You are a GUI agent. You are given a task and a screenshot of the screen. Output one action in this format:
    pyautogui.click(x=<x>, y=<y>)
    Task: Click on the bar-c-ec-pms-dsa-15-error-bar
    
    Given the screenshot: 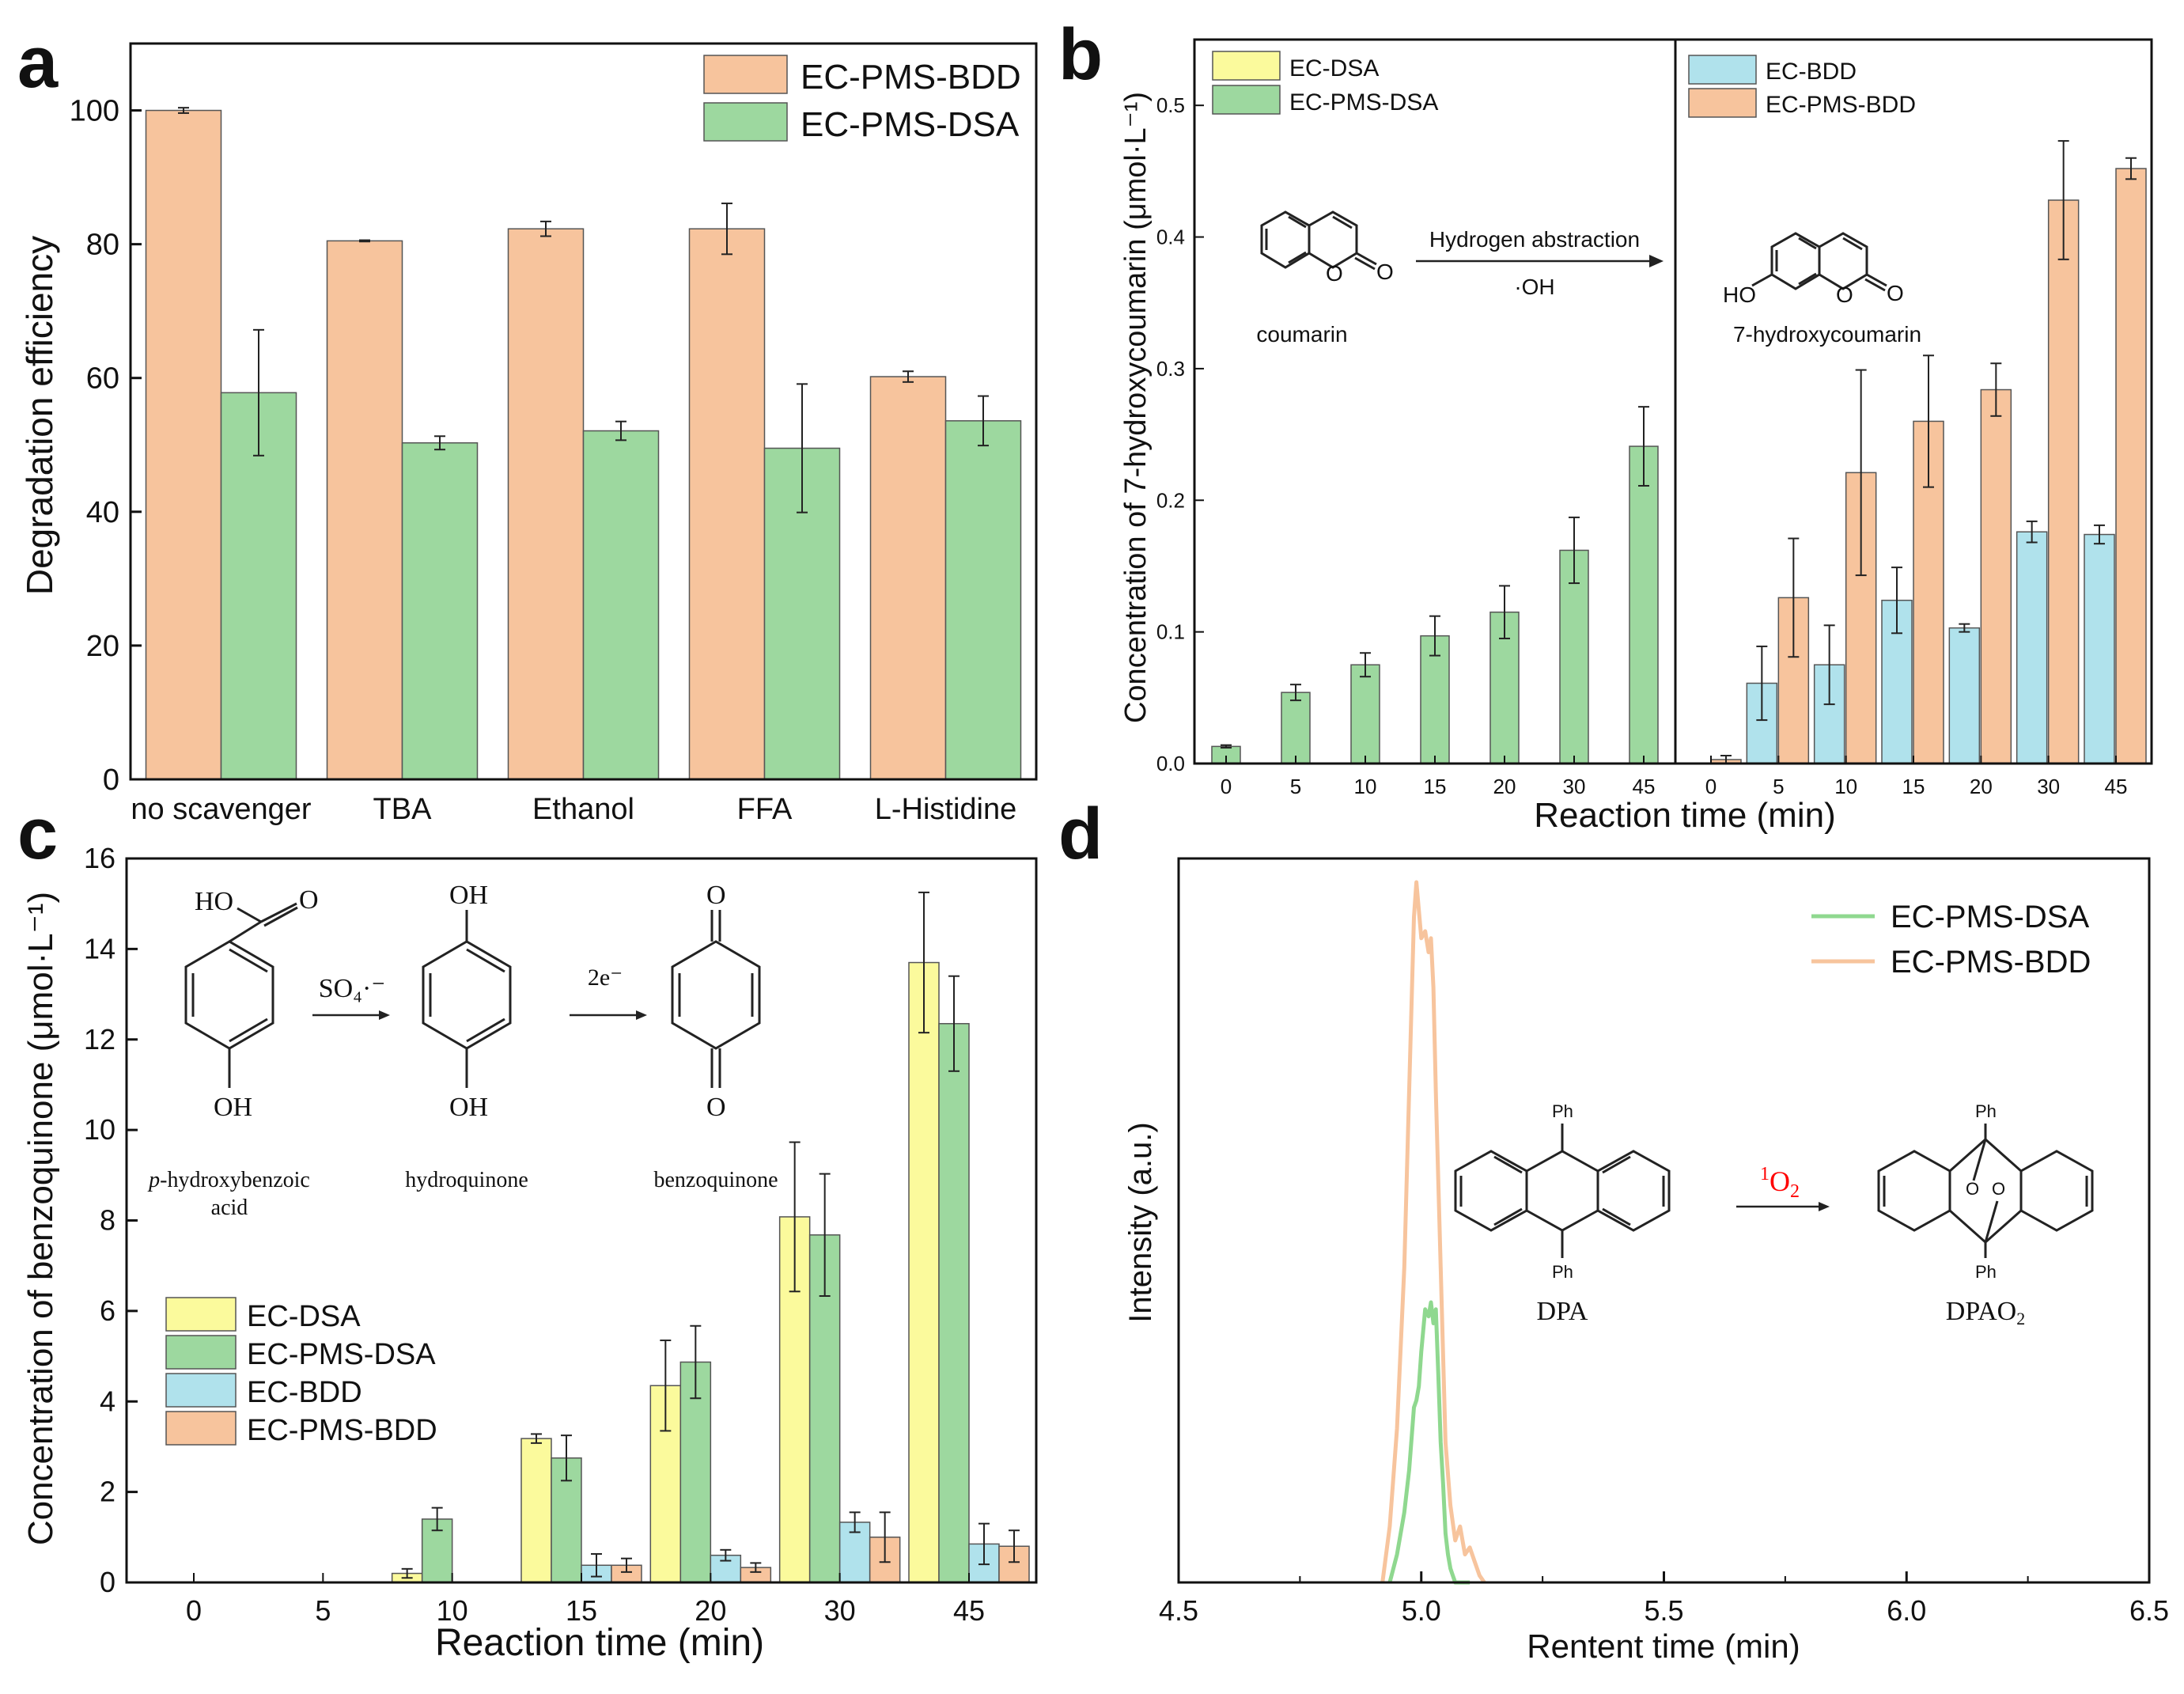 What is the action you would take?
    pyautogui.click(x=566, y=1458)
    